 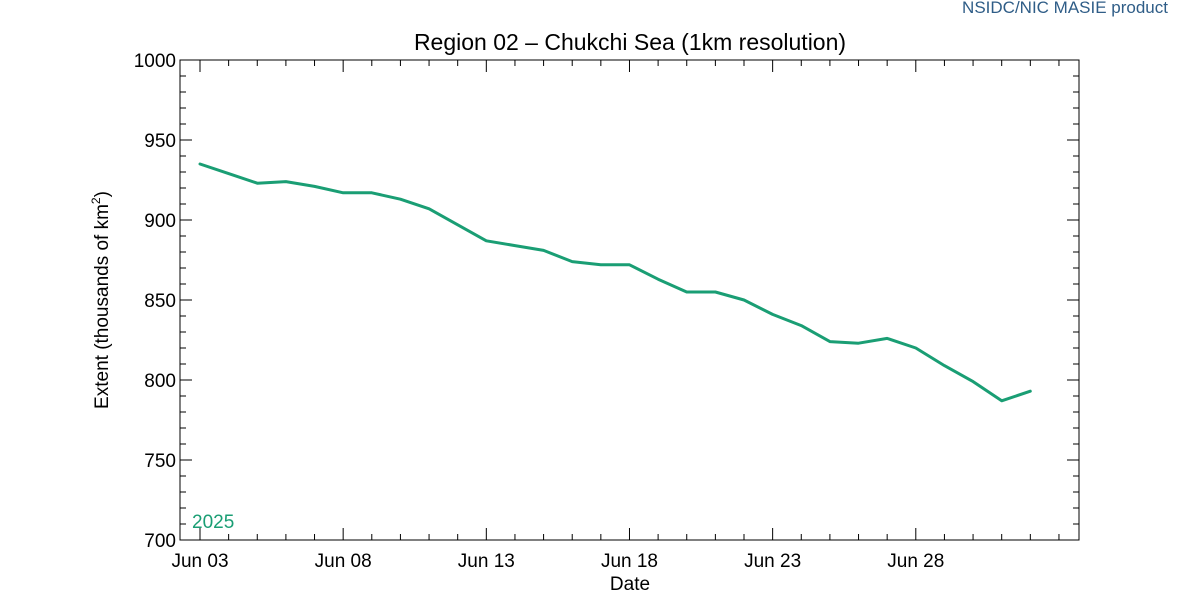 I want to click on y-tick-label: 700, so click(x=160, y=541).